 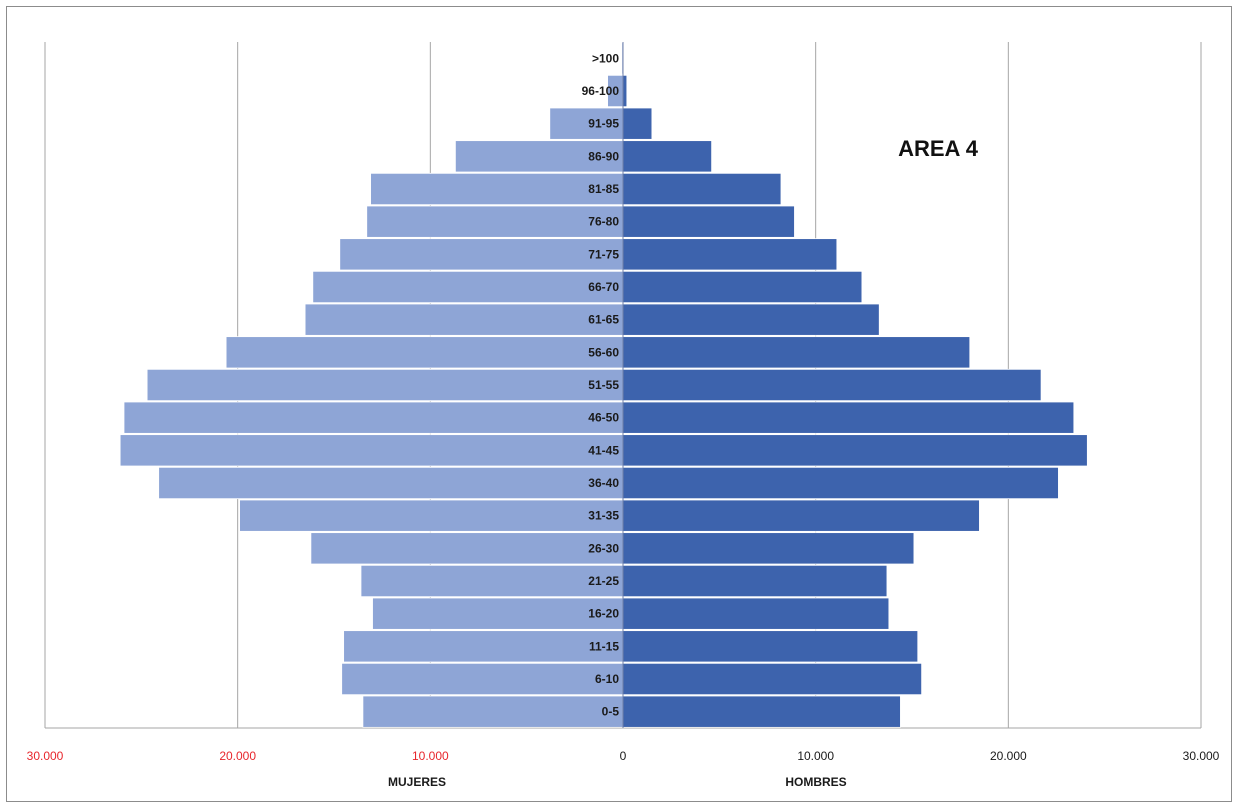 I want to click on category-label: 6-10, so click(x=607, y=679).